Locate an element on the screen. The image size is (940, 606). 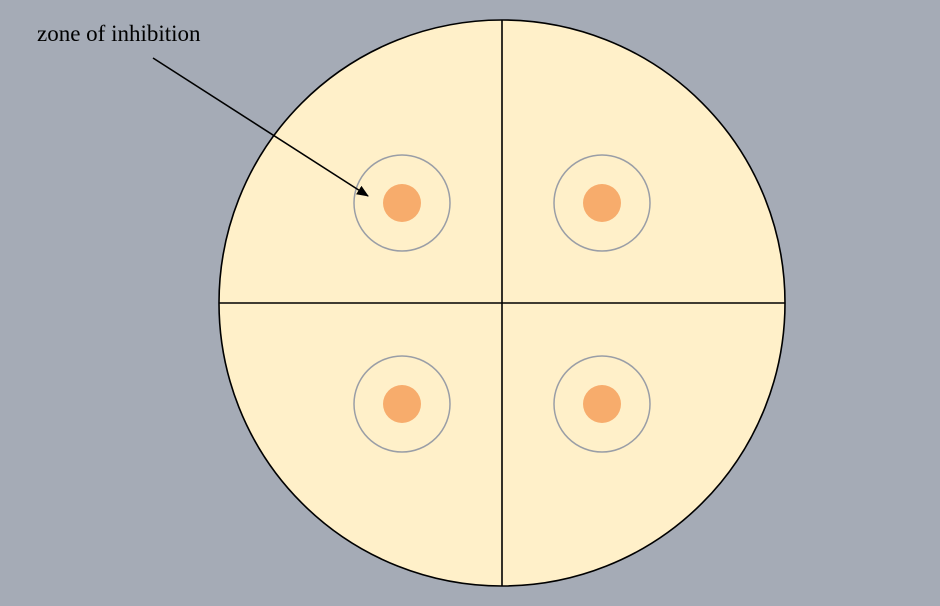
quadrant-bottom-right is located at coordinates (602, 404).